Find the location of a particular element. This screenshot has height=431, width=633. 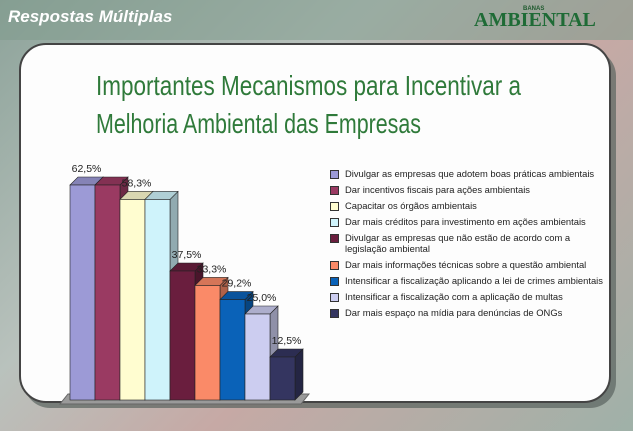

section-title: Respostas Múltiplas is located at coordinates (90, 16).